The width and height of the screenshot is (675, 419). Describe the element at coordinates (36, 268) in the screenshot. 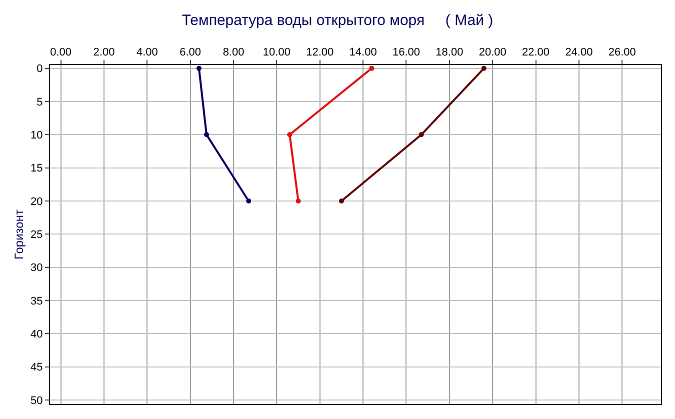

I see `y-tick-label: 30` at that location.